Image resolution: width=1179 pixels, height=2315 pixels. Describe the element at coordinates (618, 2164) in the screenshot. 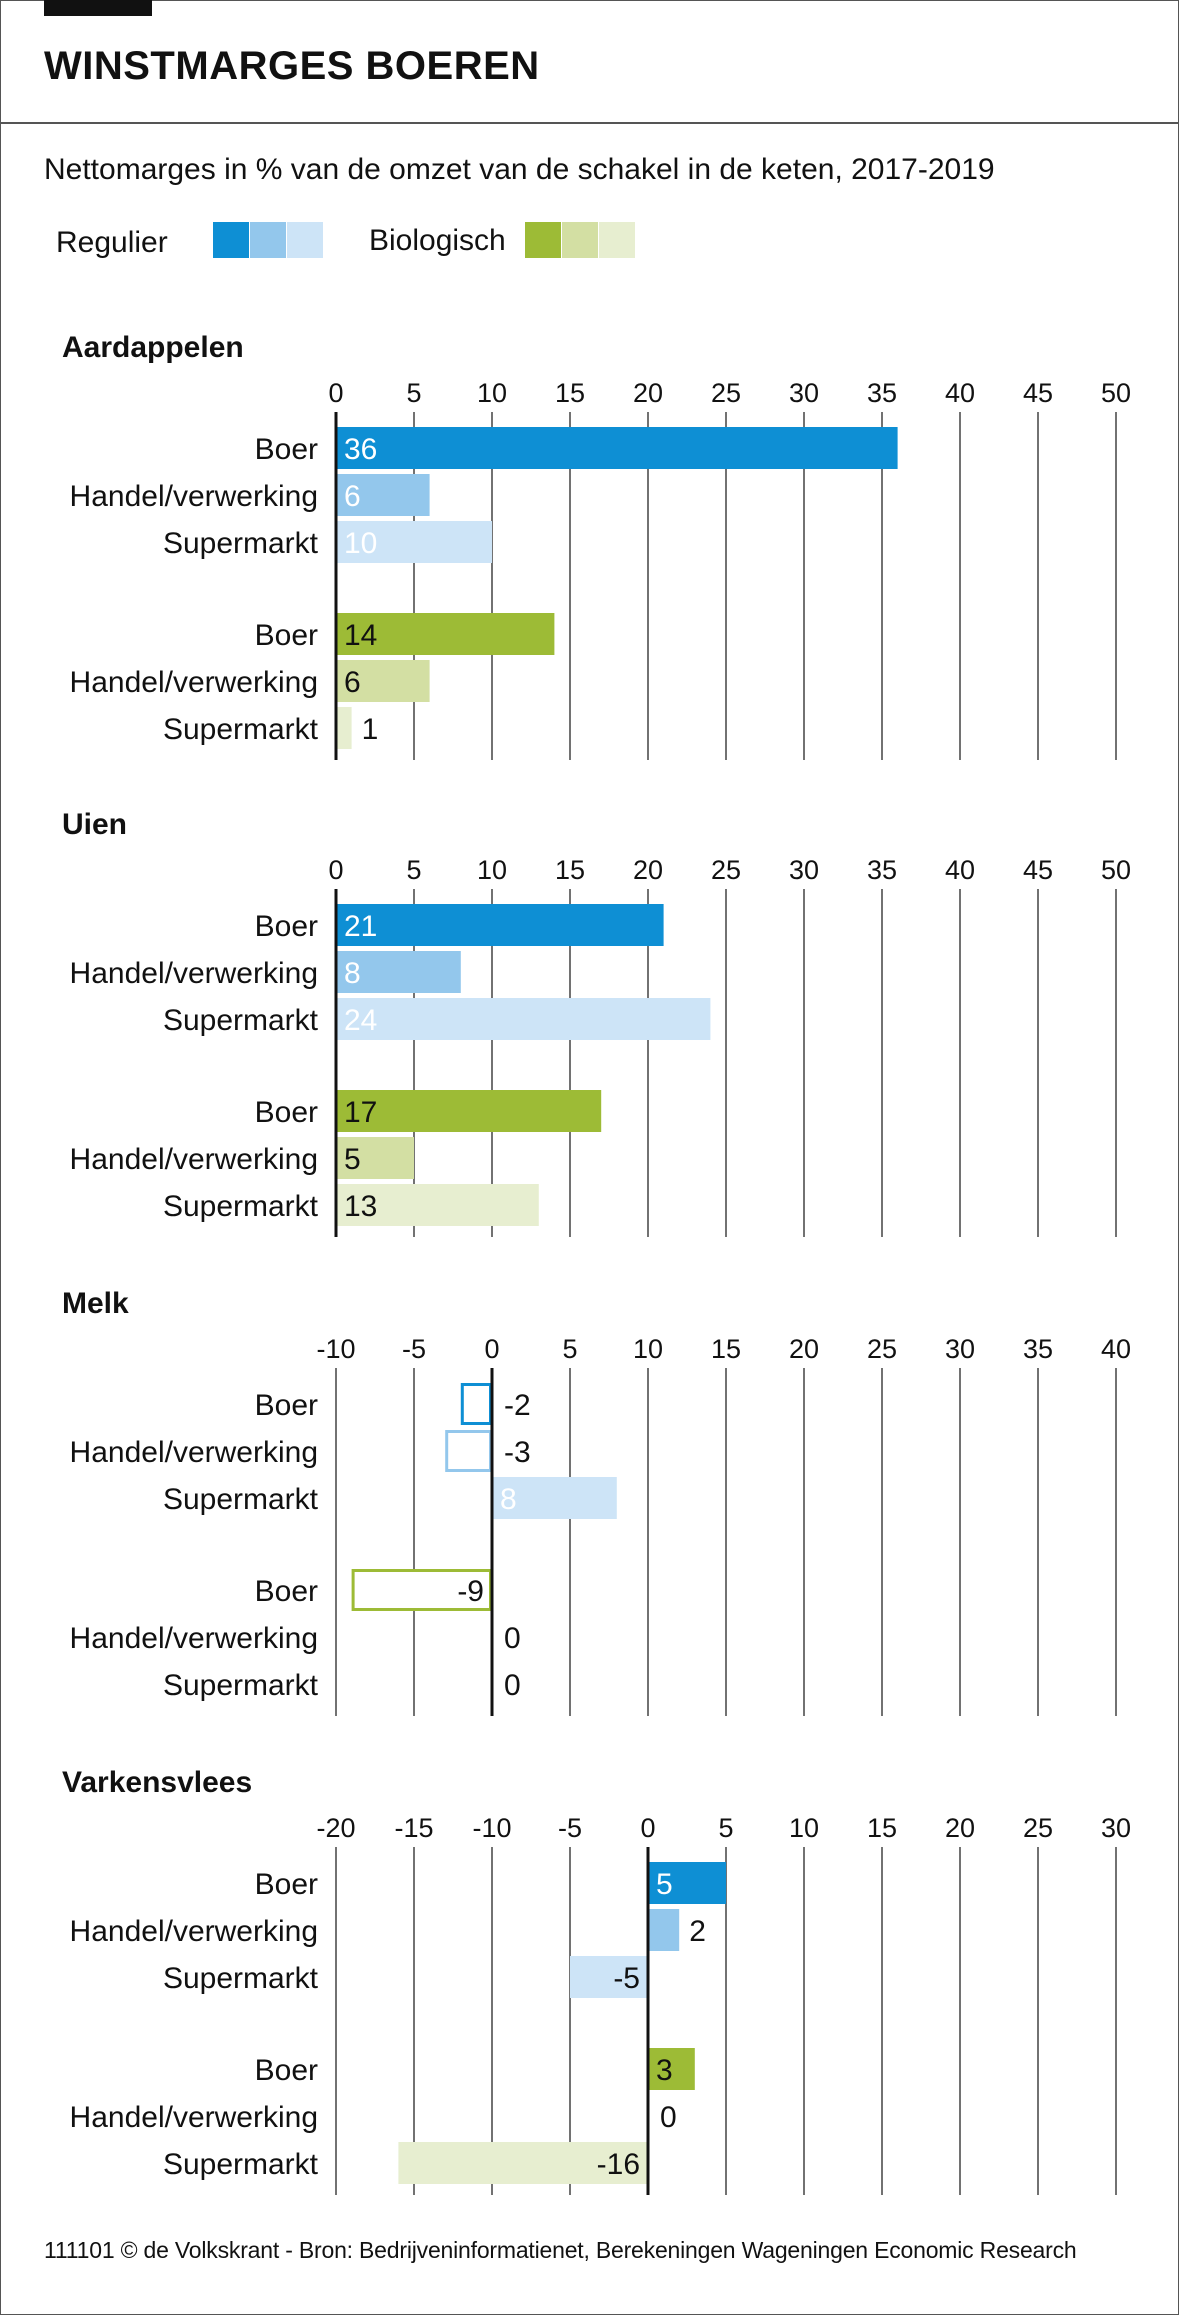

I see `data-label-varkensvlees: -16` at that location.